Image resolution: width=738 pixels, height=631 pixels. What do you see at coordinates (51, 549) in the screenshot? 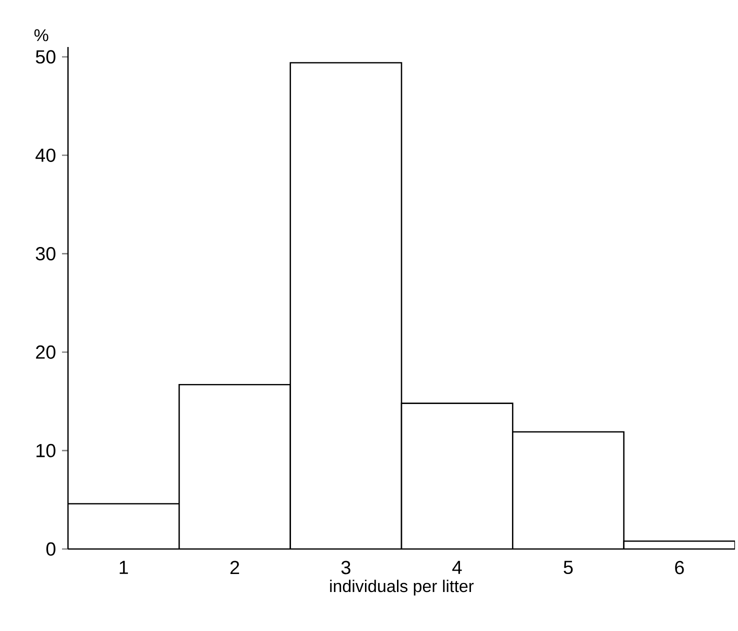
I see `y-tick-label: 0` at bounding box center [51, 549].